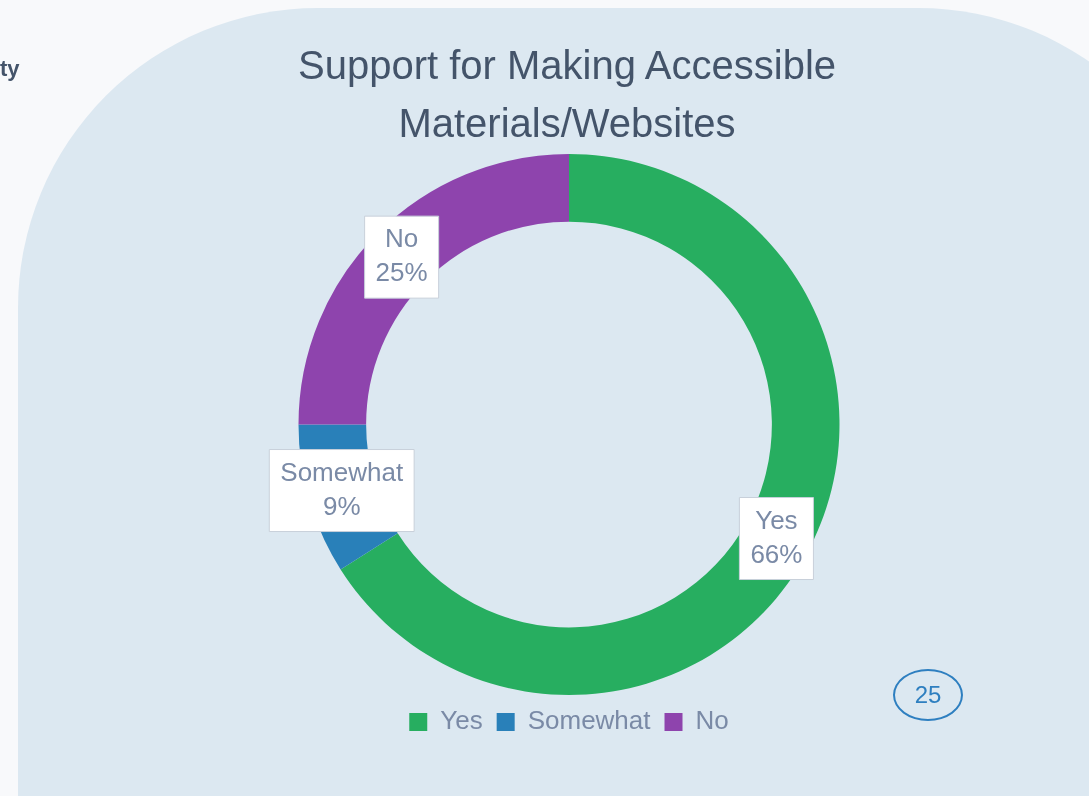 The width and height of the screenshot is (1089, 796). I want to click on text: 25, so click(928, 695).